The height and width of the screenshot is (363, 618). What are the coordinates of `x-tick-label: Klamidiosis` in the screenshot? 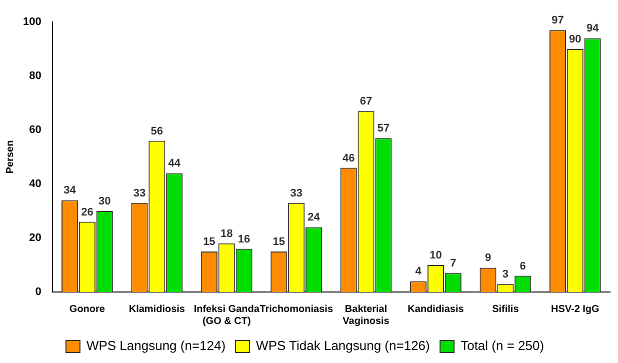 It's located at (157, 309).